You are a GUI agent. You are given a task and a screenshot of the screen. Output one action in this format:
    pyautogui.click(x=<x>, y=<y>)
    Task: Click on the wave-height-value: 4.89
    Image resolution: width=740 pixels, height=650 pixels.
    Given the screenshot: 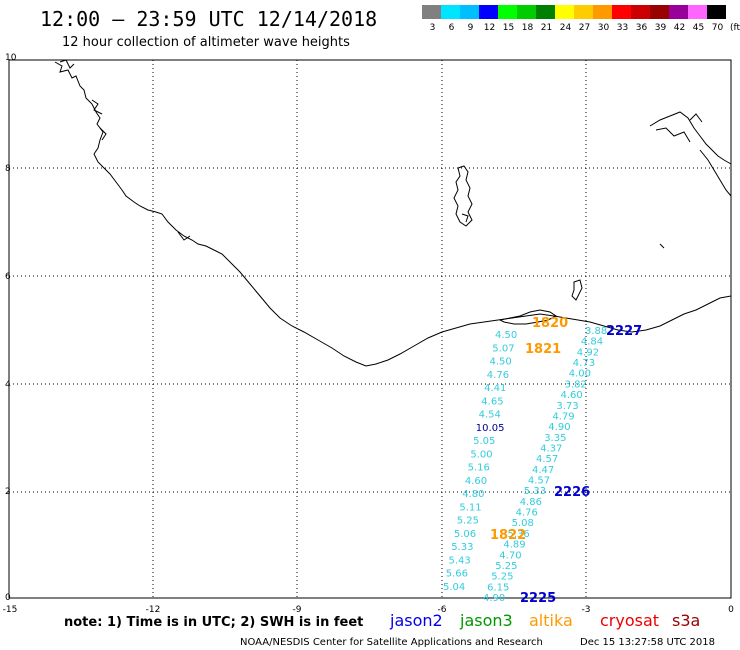 What is the action you would take?
    pyautogui.click(x=514, y=545)
    